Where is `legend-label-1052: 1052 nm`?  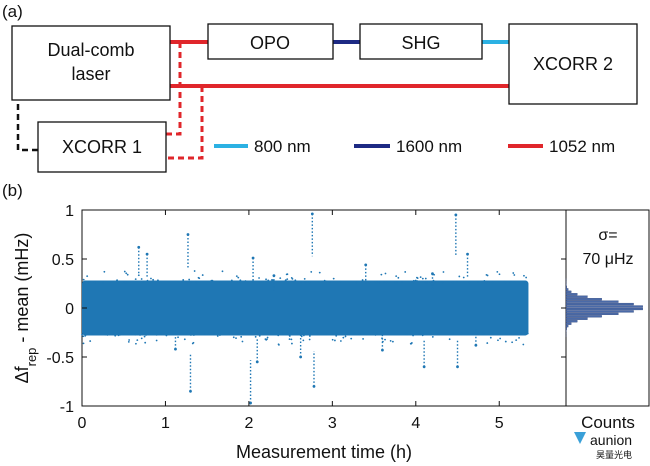 legend-label-1052: 1052 nm is located at coordinates (582, 146).